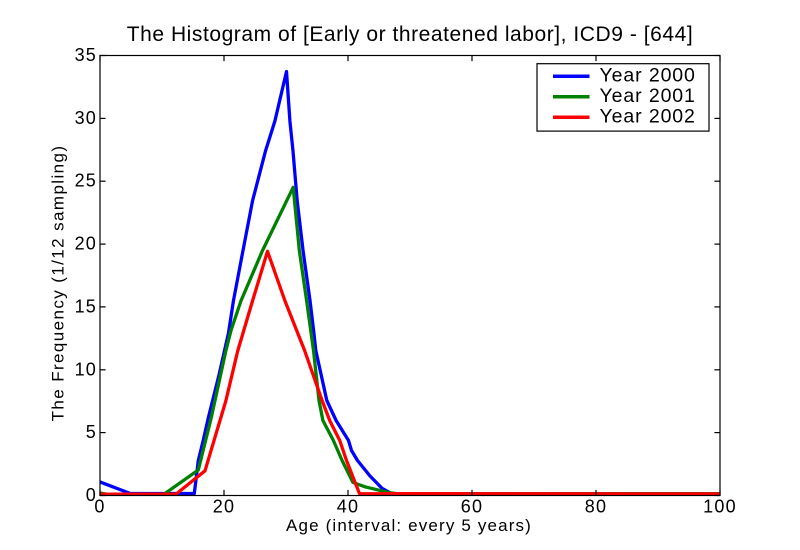 Image resolution: width=800 pixels, height=550 pixels. What do you see at coordinates (648, 116) in the screenshot?
I see `svg-text: Year 2002` at bounding box center [648, 116].